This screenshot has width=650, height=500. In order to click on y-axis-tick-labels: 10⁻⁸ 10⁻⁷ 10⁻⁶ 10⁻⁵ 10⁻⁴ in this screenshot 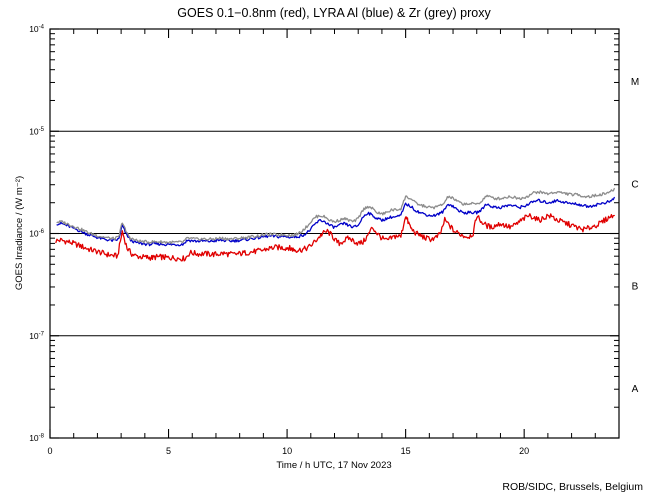, I will do `click(36, 233)`.